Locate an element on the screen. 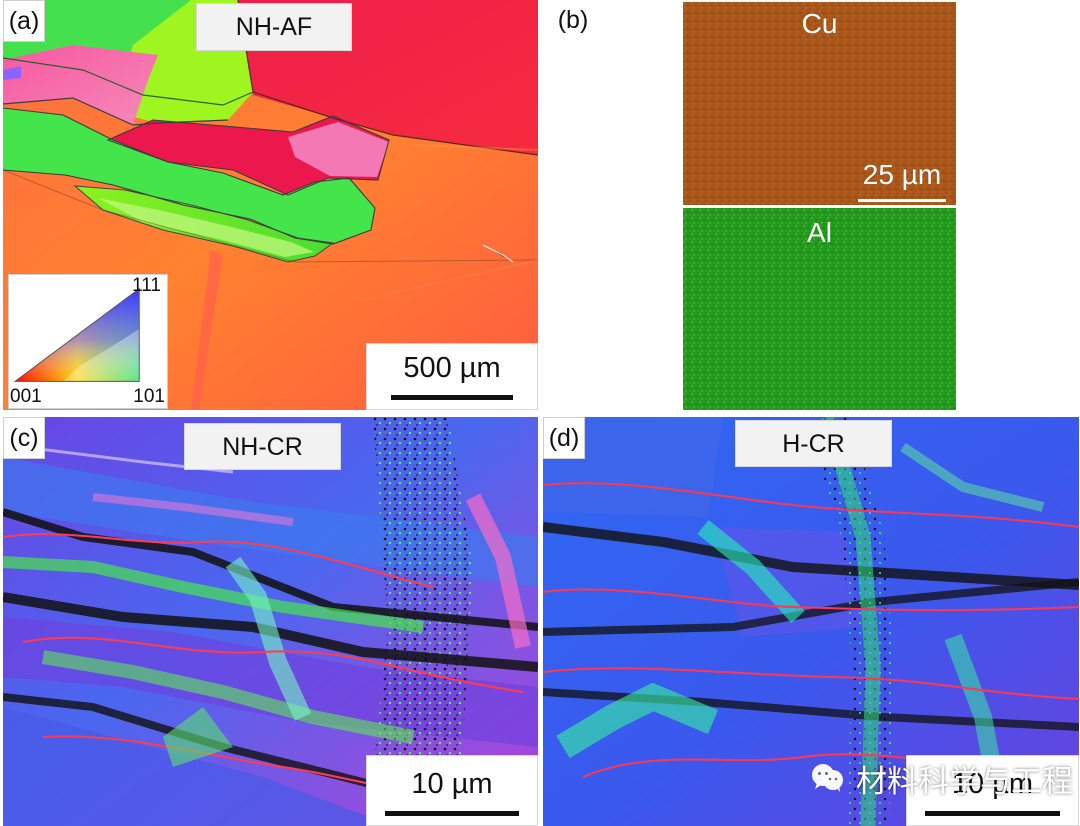  panel-d-title: H-CR is located at coordinates (813, 443).